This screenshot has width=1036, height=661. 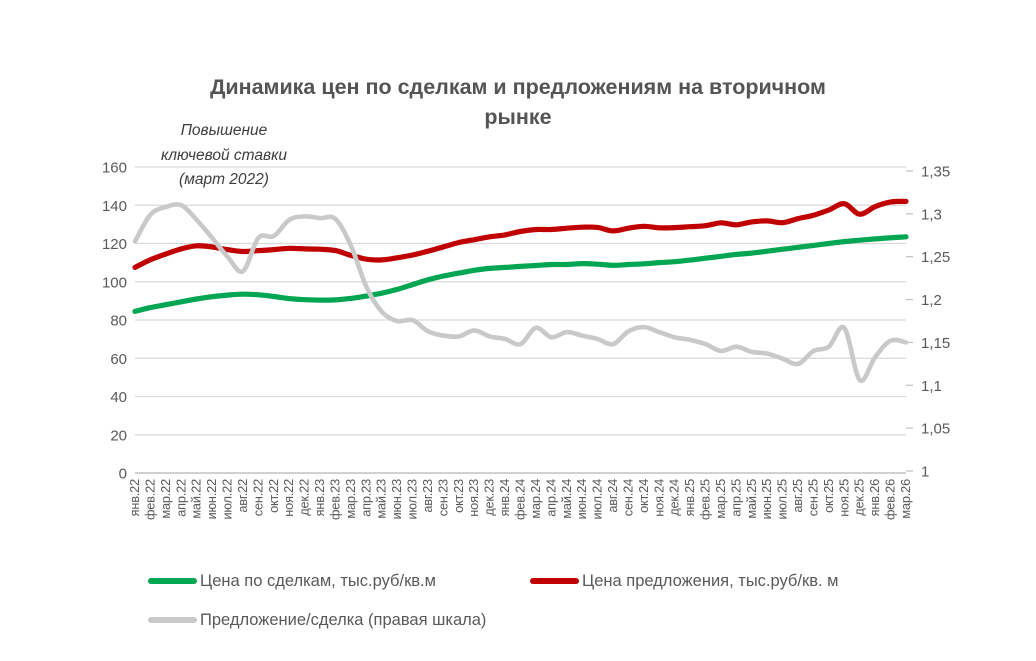 I want to click on x-axis-tick-label: авг.22, so click(x=242, y=496).